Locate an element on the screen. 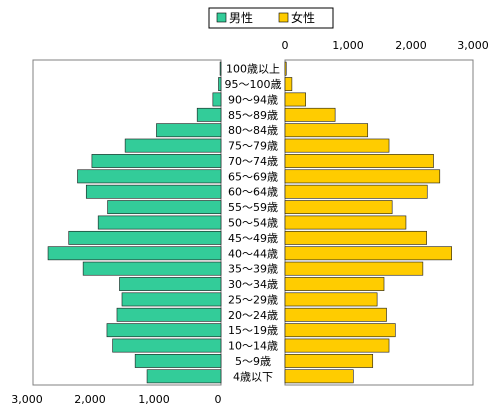 This screenshot has height=408, width=496. age-group-label: 30〜34歳 is located at coordinates (253, 284).